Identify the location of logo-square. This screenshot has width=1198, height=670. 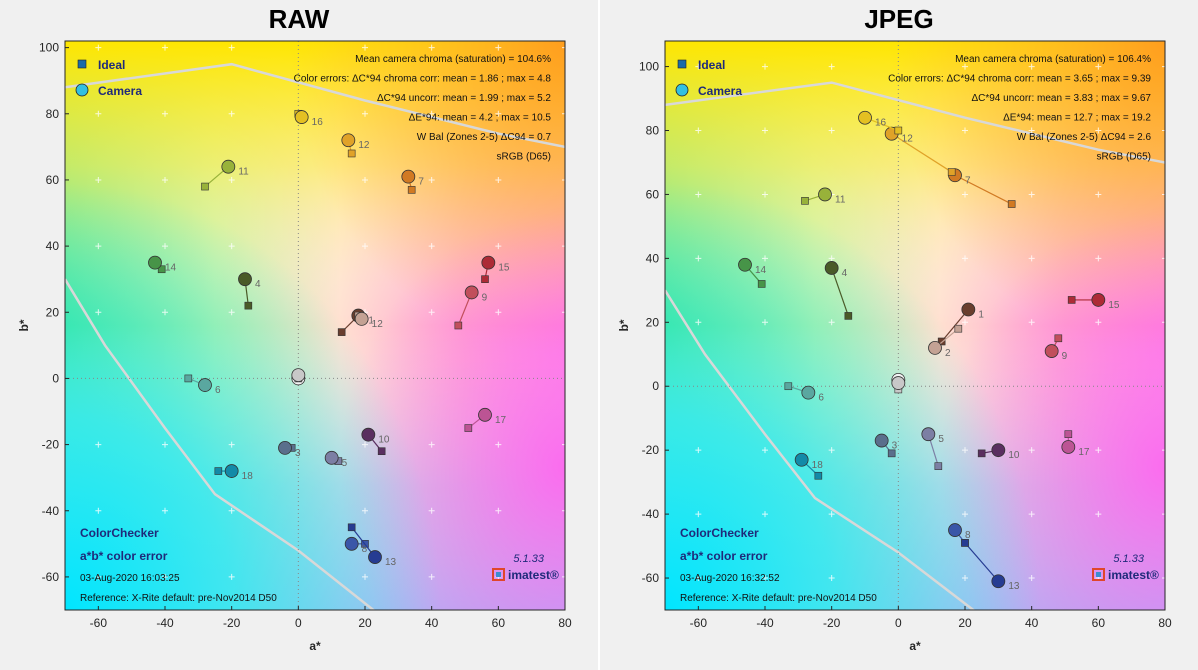
(1098, 574).